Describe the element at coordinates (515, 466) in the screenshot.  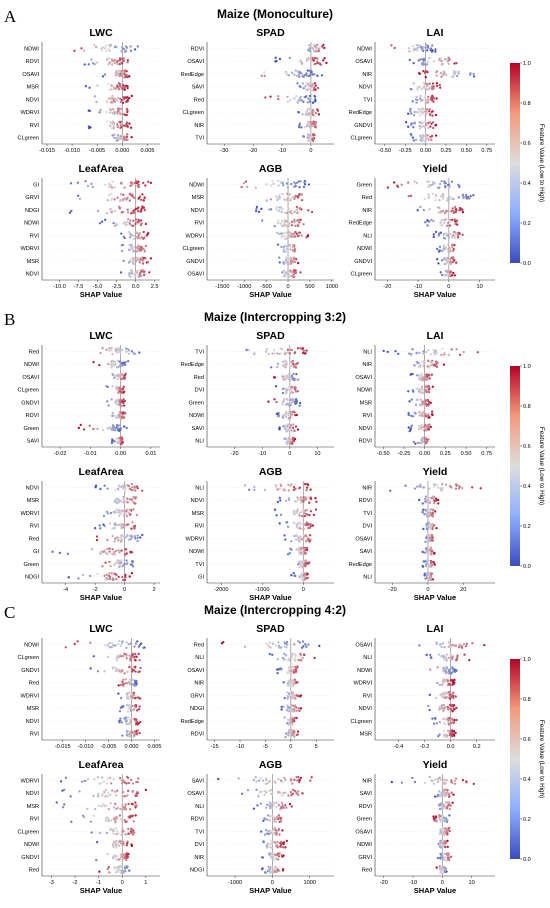
I see `colorbar-gradient` at that location.